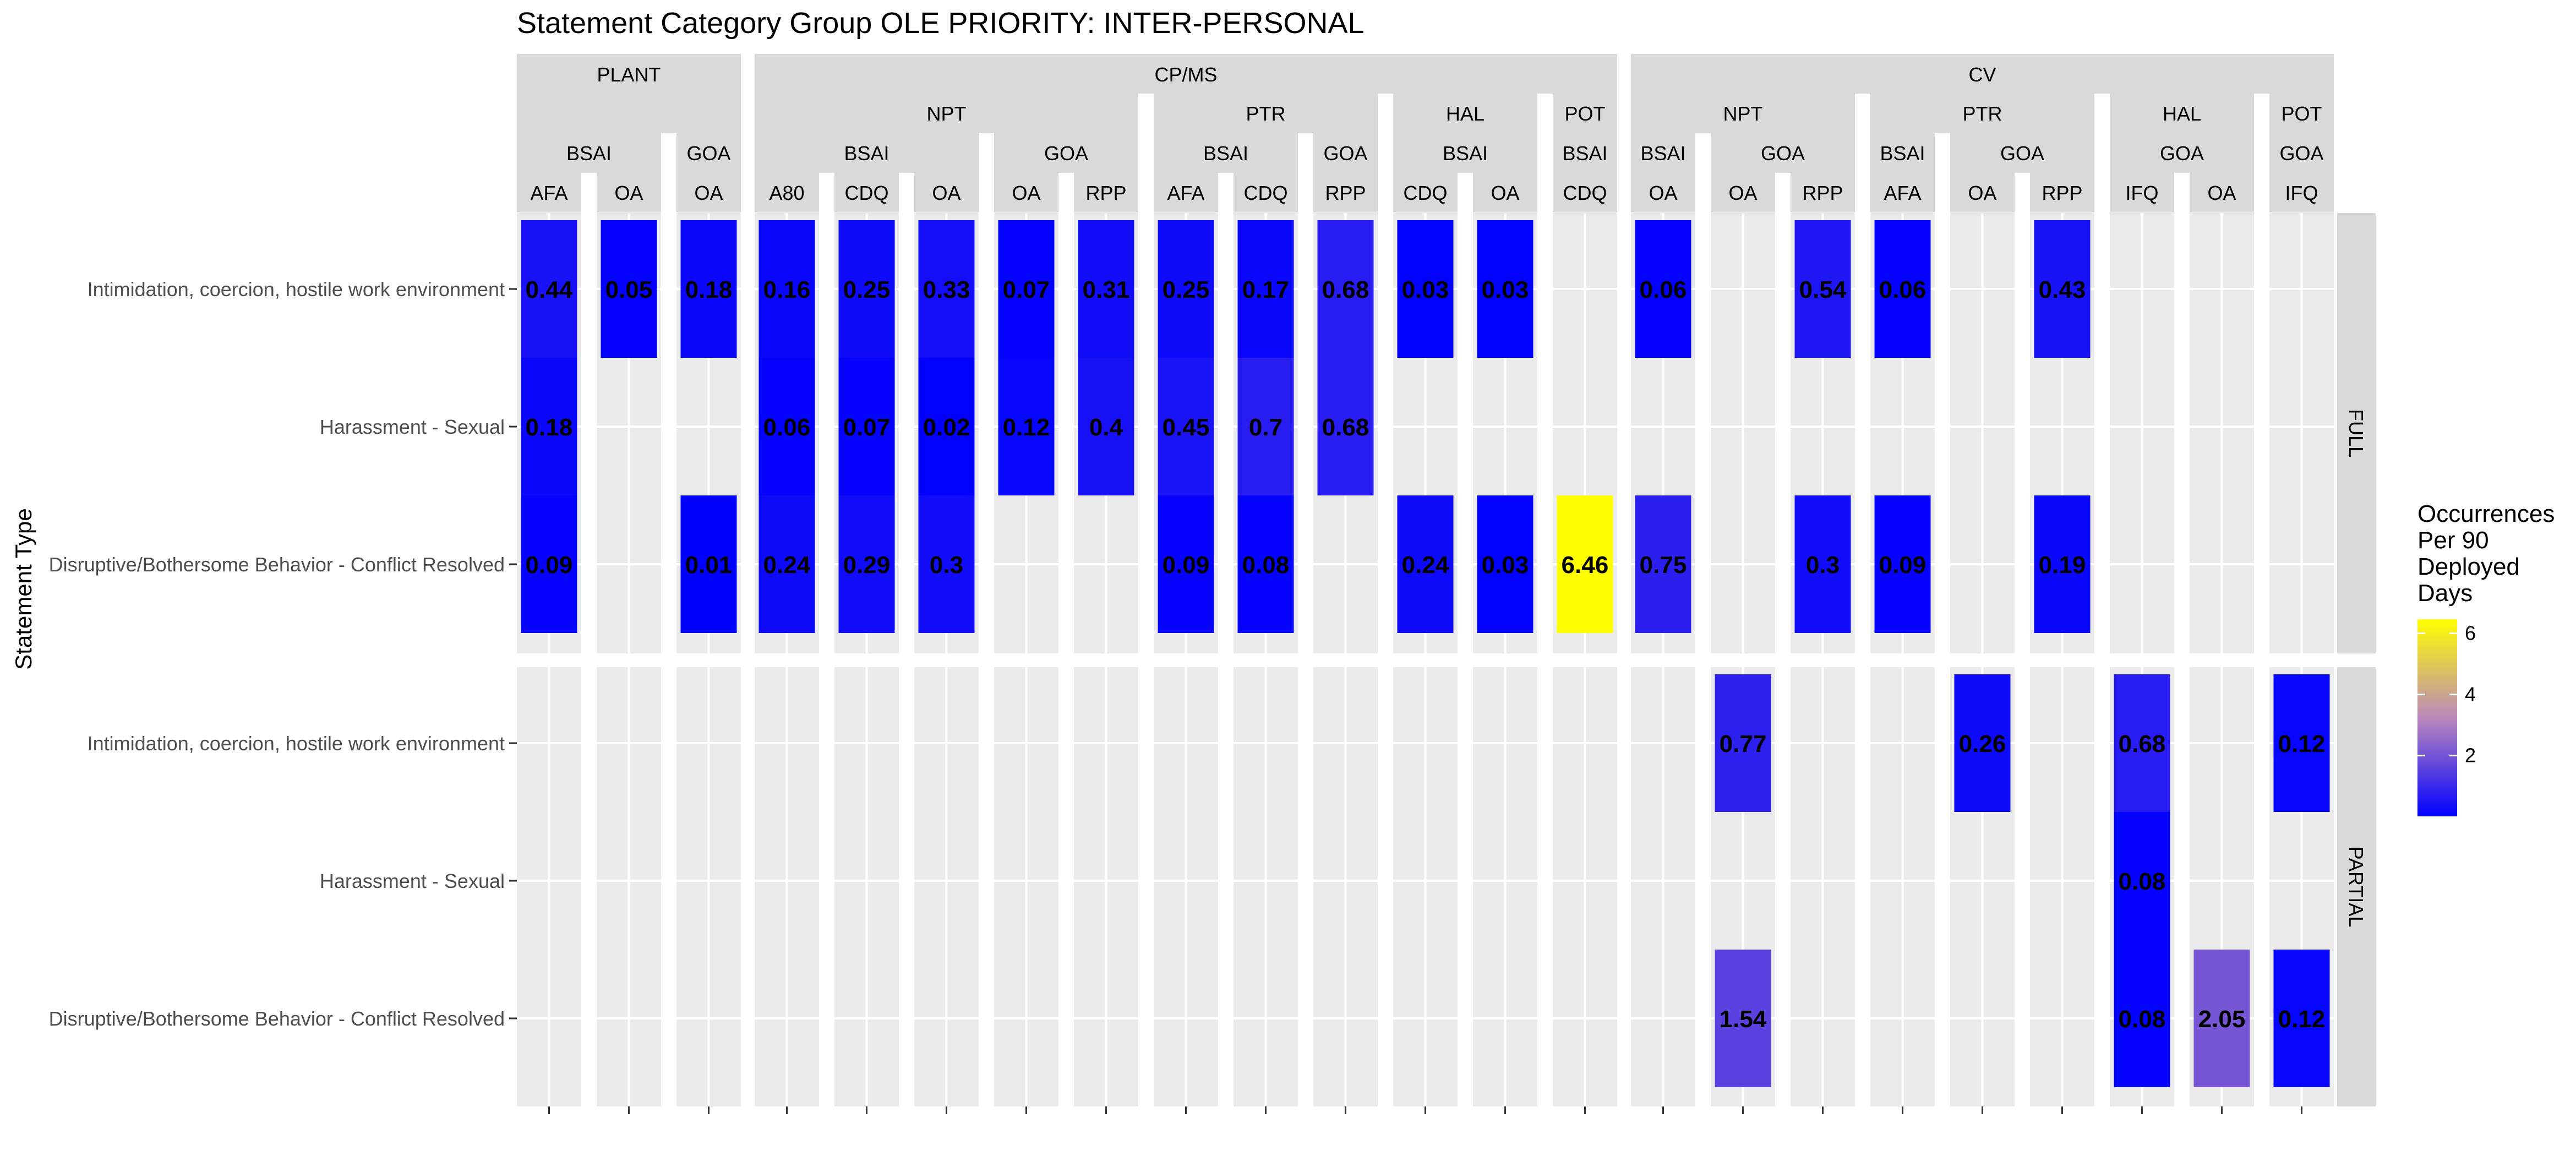 The image size is (2576, 1156). I want to click on y-axis-title: Statement Type, so click(23, 588).